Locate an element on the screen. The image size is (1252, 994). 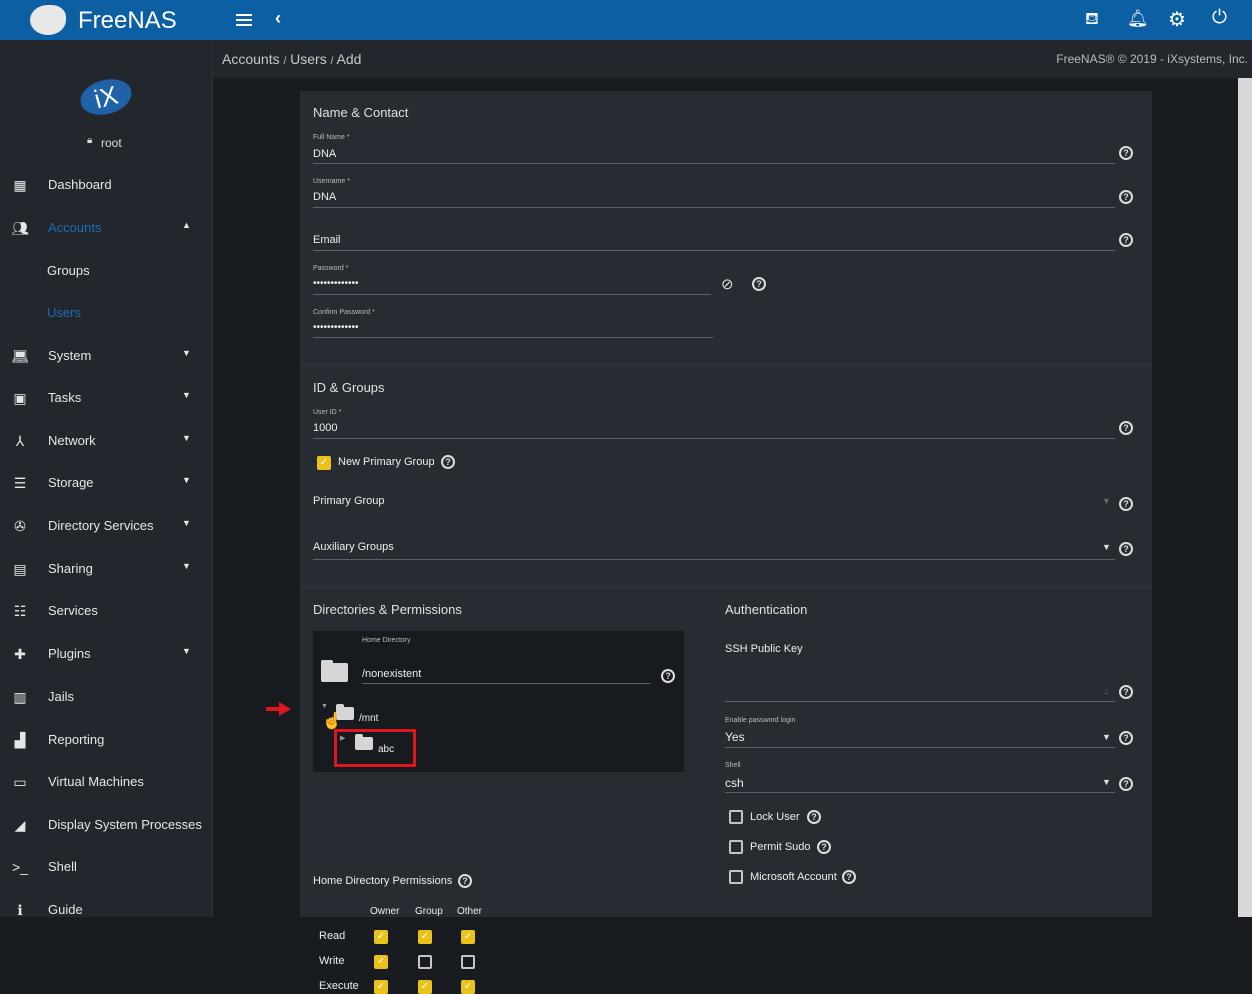
sidebar-item-shell: >_ Shell is located at coordinates (44, 867).